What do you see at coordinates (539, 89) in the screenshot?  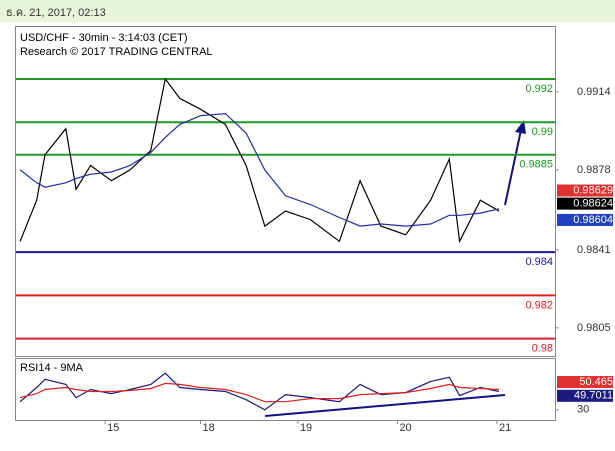 I see `level-label: 0.992` at bounding box center [539, 89].